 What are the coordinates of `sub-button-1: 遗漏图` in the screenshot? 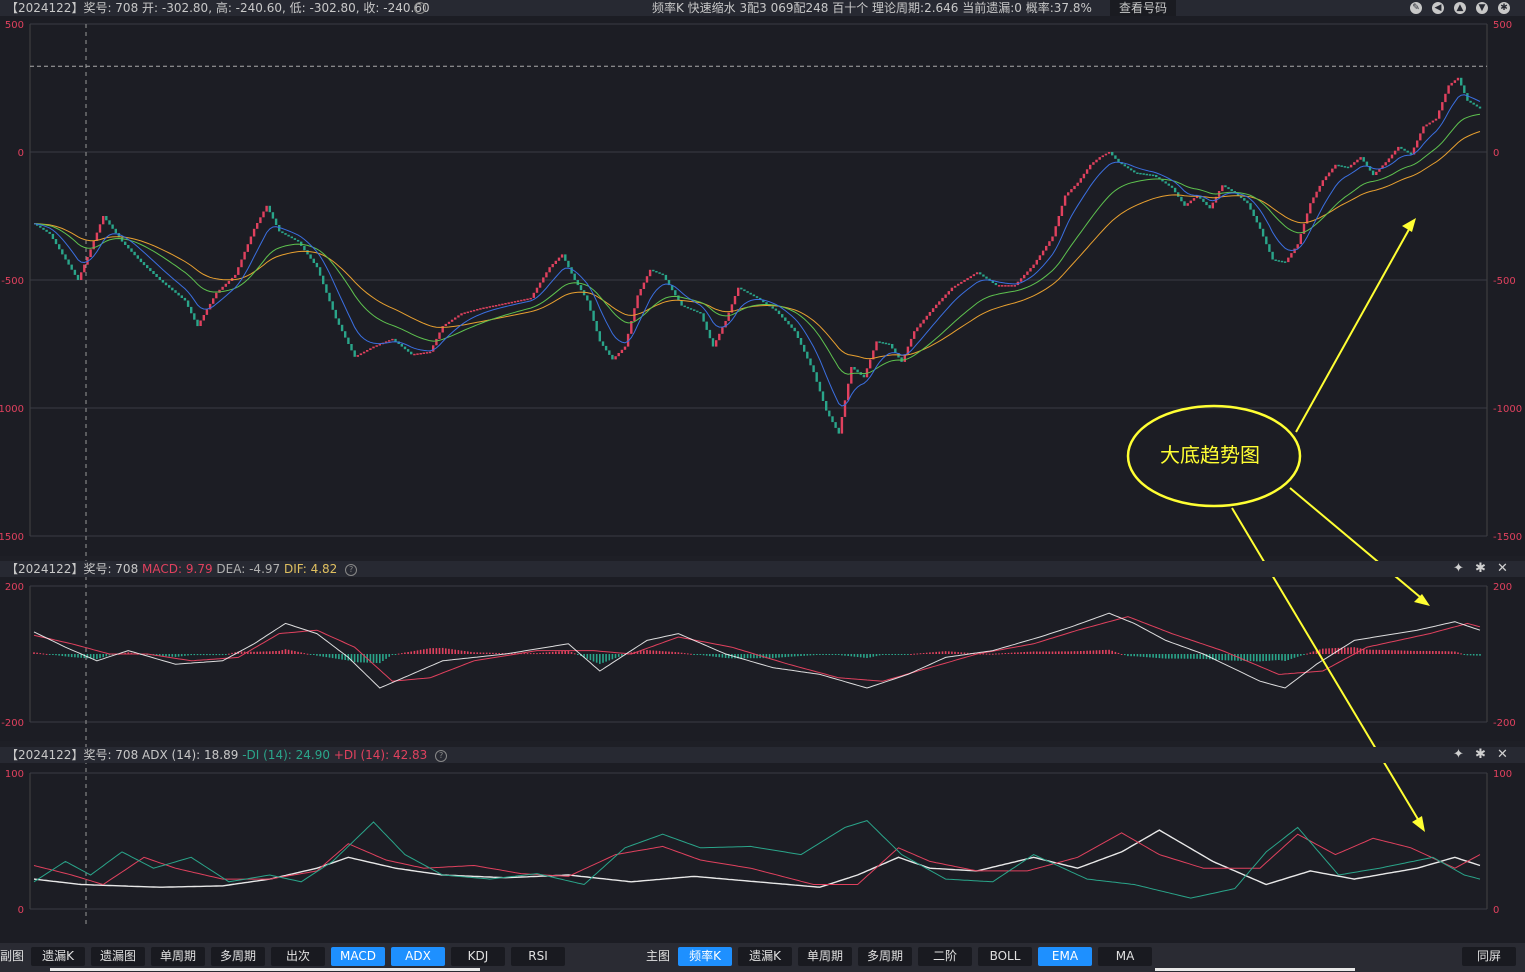 It's located at (118, 956).